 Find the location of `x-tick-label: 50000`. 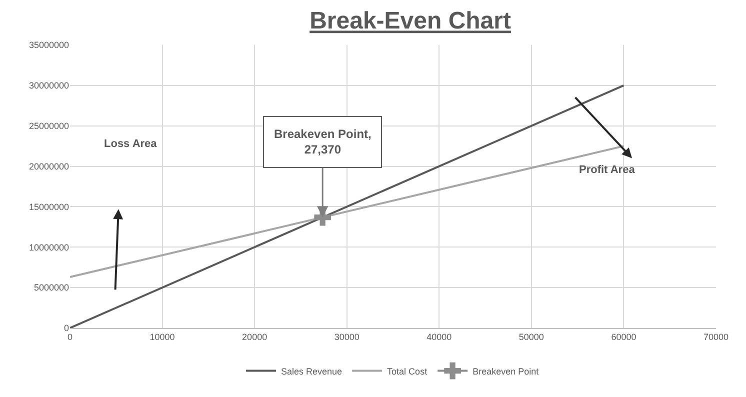

x-tick-label: 50000 is located at coordinates (531, 337).